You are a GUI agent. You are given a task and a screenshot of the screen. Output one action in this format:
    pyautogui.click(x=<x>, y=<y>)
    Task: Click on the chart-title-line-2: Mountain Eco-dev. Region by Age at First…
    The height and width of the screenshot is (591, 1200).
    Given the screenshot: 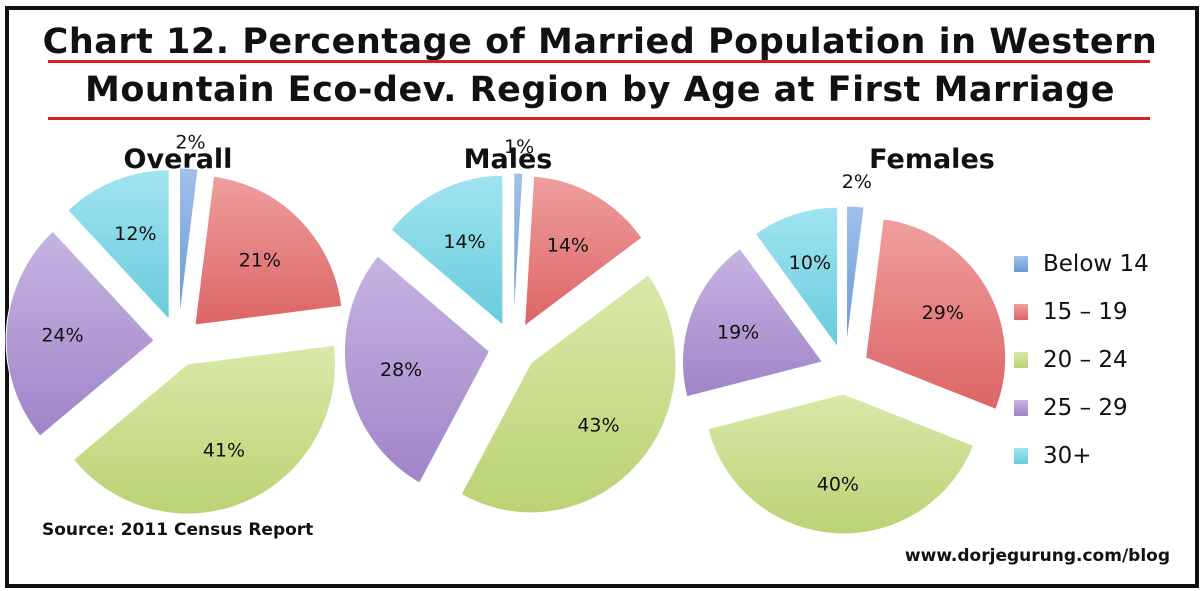 What is the action you would take?
    pyautogui.click(x=600, y=90)
    